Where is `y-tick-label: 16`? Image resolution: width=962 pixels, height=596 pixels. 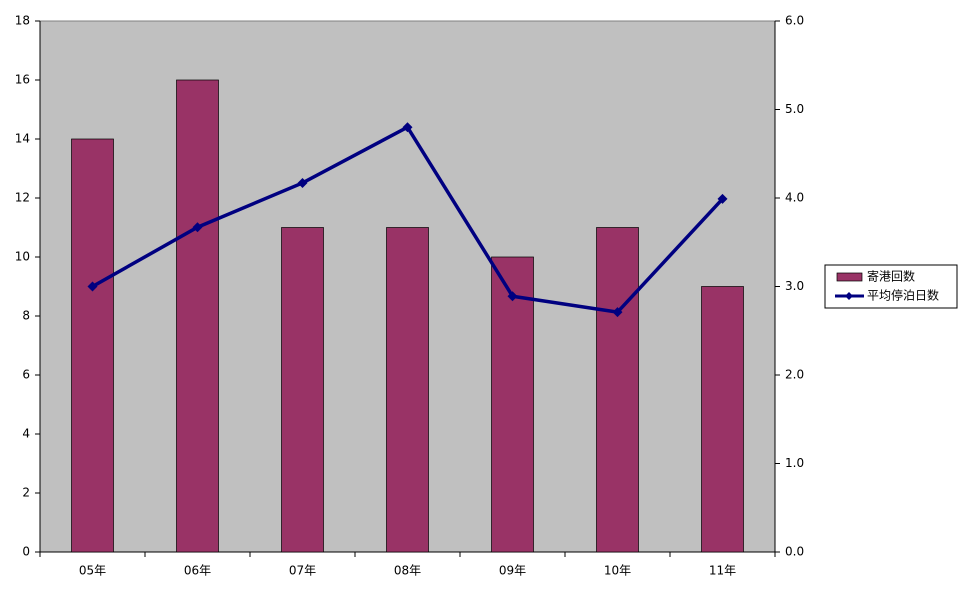 y-tick-label: 16 is located at coordinates (22, 80).